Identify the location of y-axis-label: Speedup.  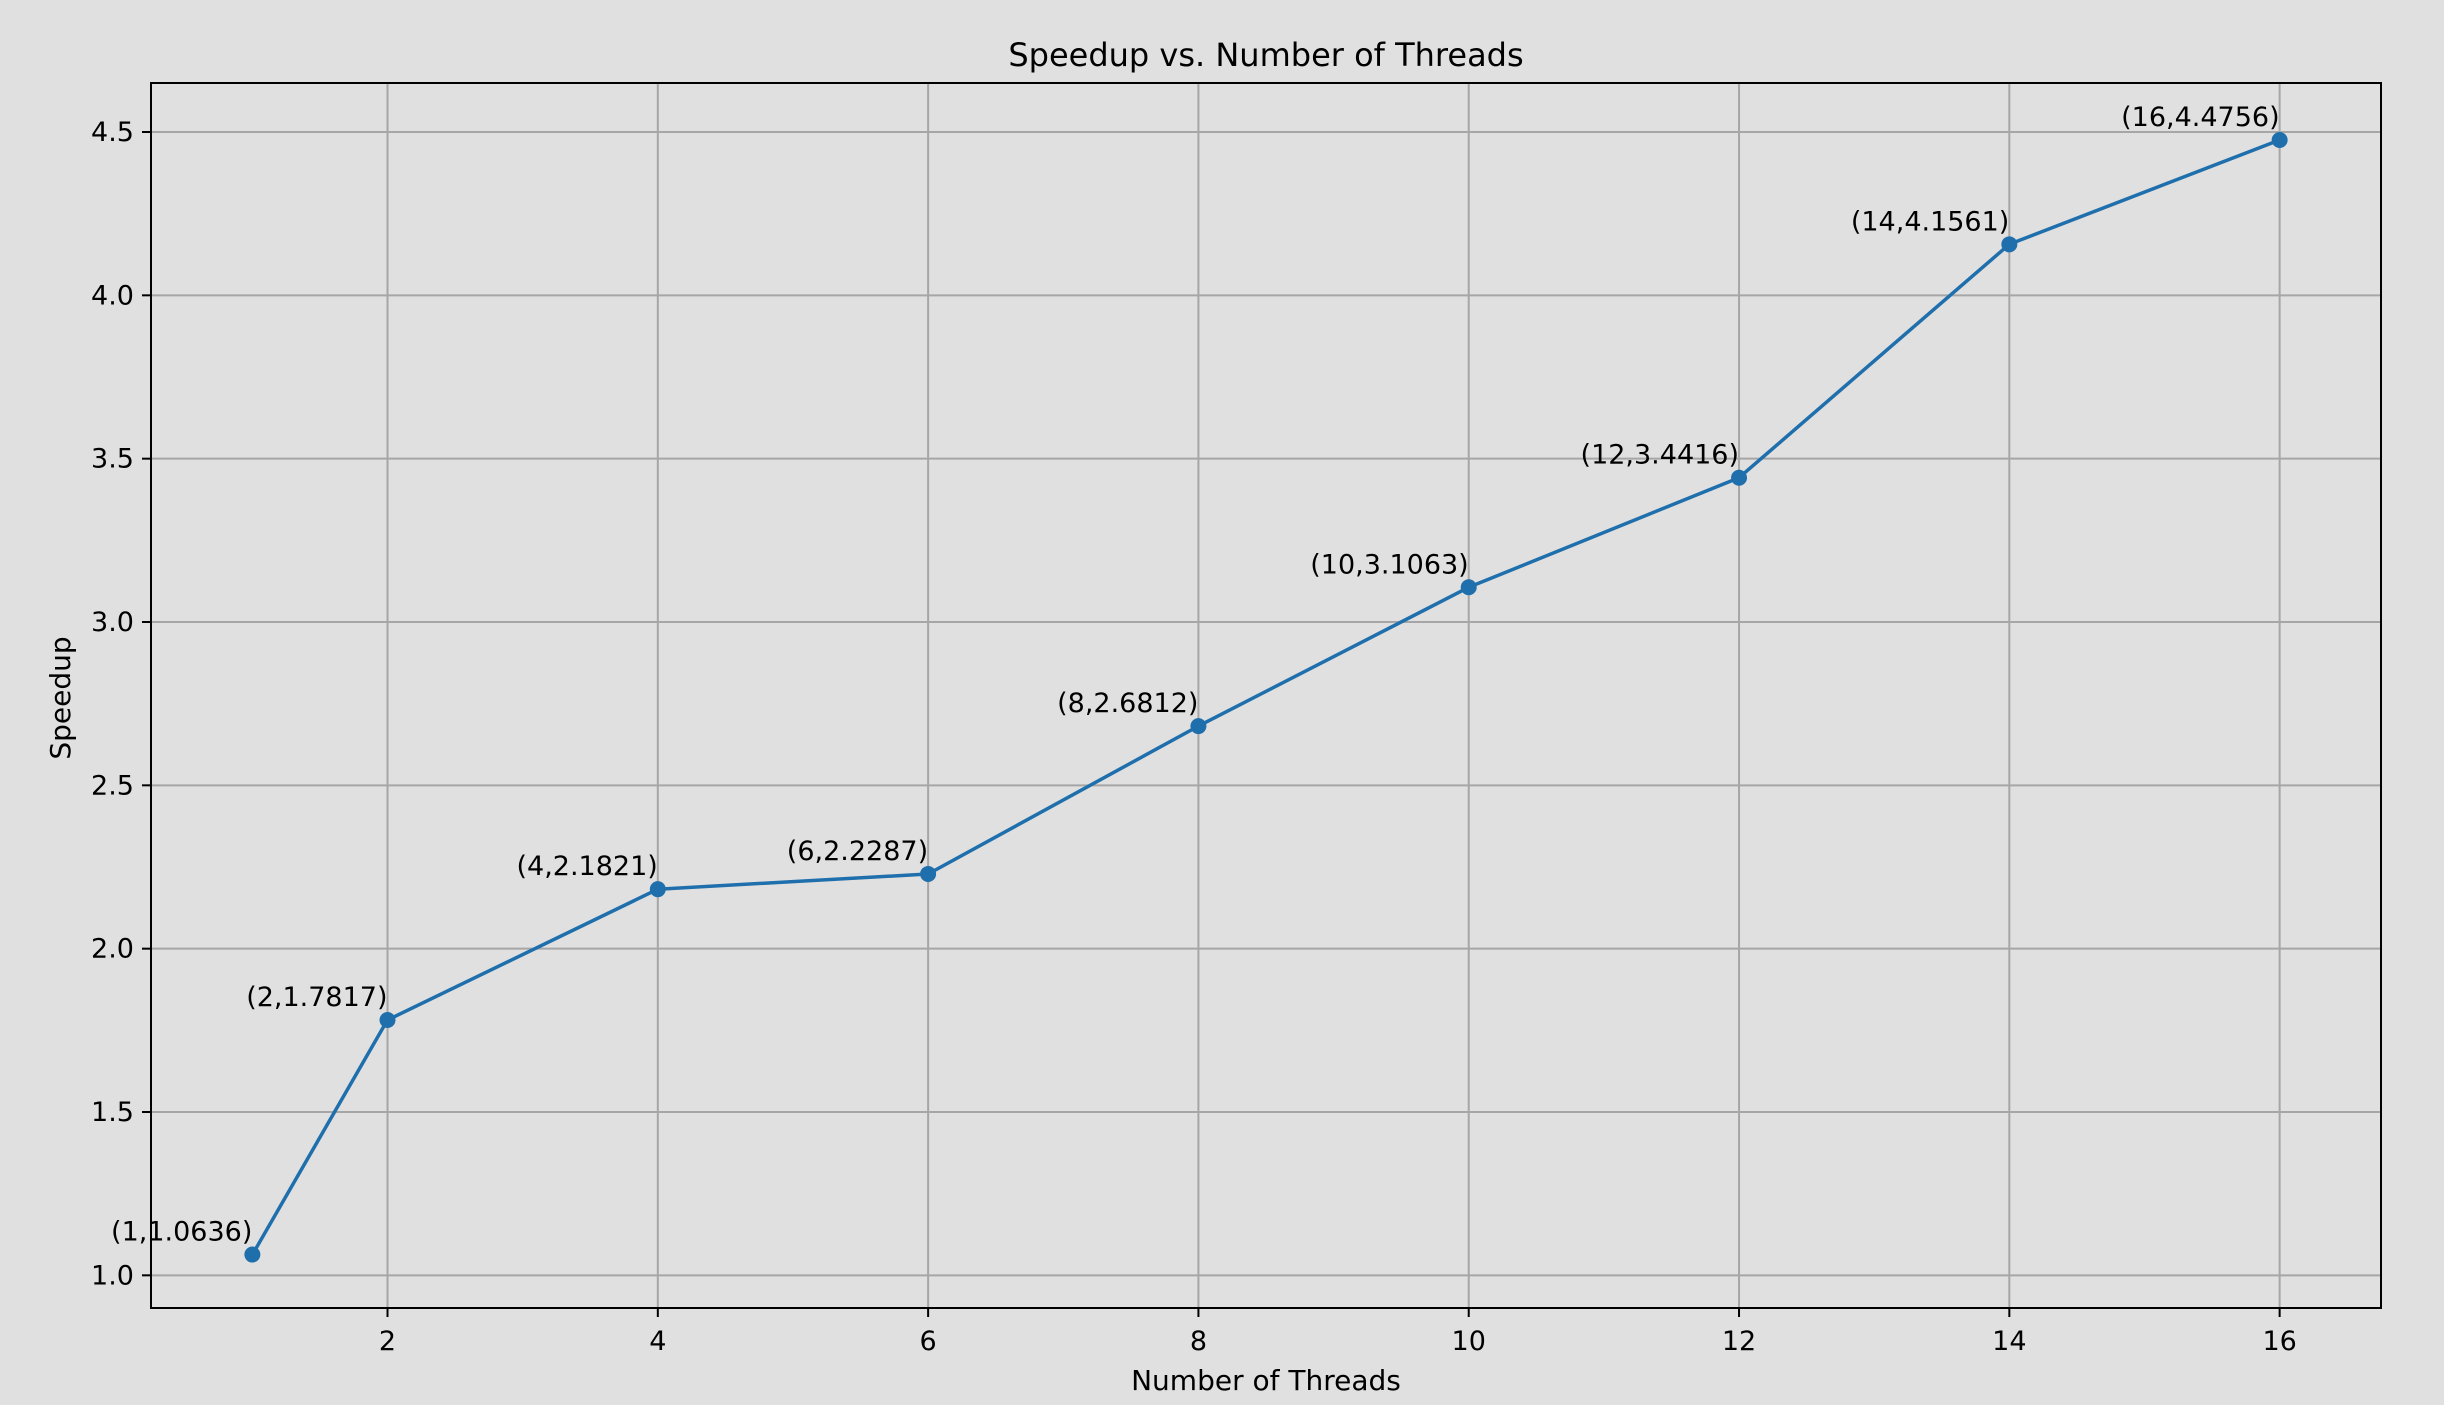
(60, 697).